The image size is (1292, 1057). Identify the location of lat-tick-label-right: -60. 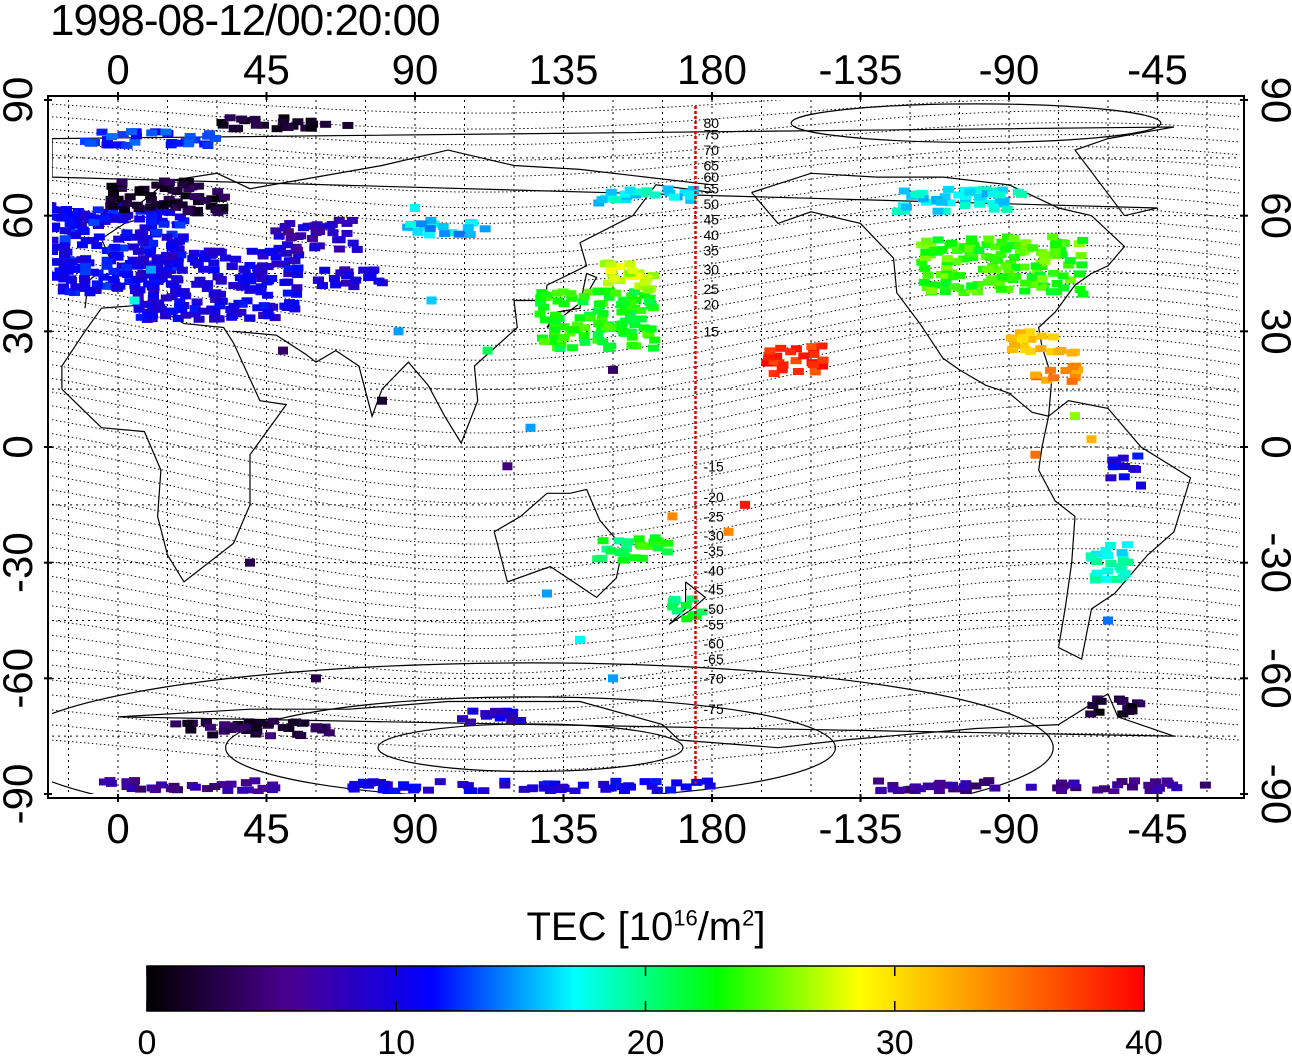
(1272, 678).